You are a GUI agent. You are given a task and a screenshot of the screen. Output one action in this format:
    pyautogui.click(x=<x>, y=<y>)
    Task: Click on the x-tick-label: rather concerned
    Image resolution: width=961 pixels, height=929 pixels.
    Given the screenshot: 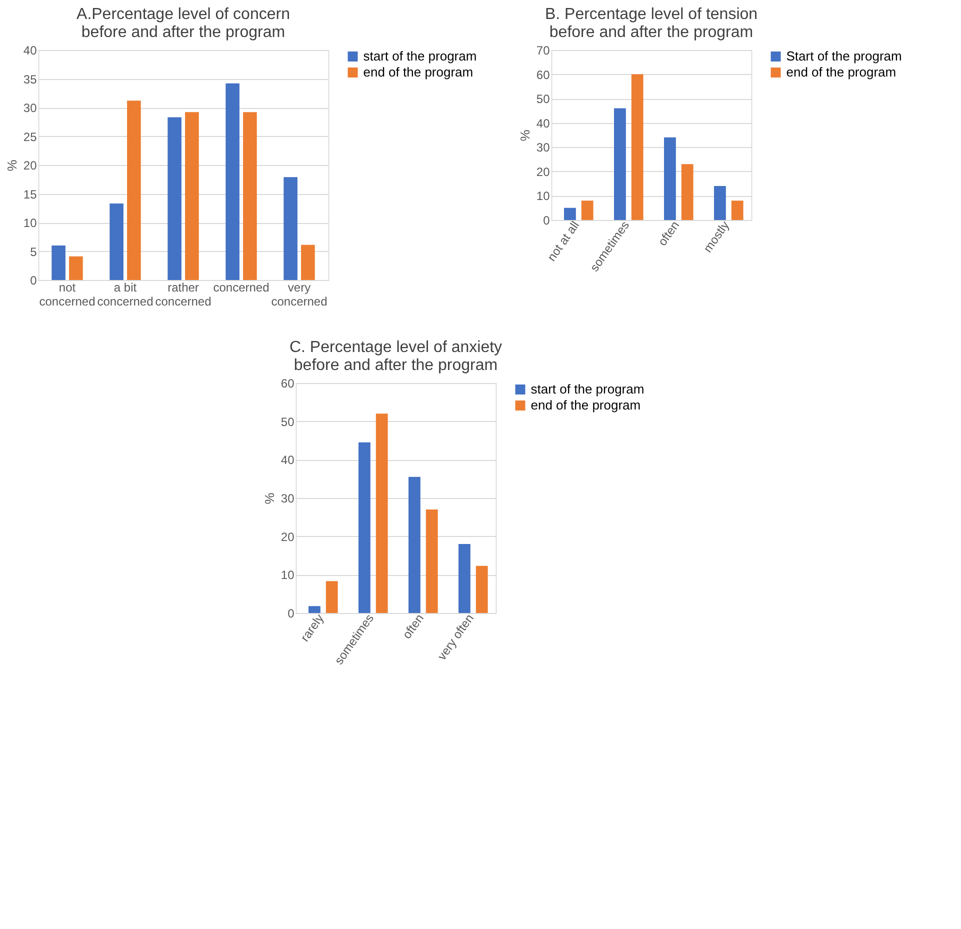 What is the action you would take?
    pyautogui.click(x=183, y=294)
    